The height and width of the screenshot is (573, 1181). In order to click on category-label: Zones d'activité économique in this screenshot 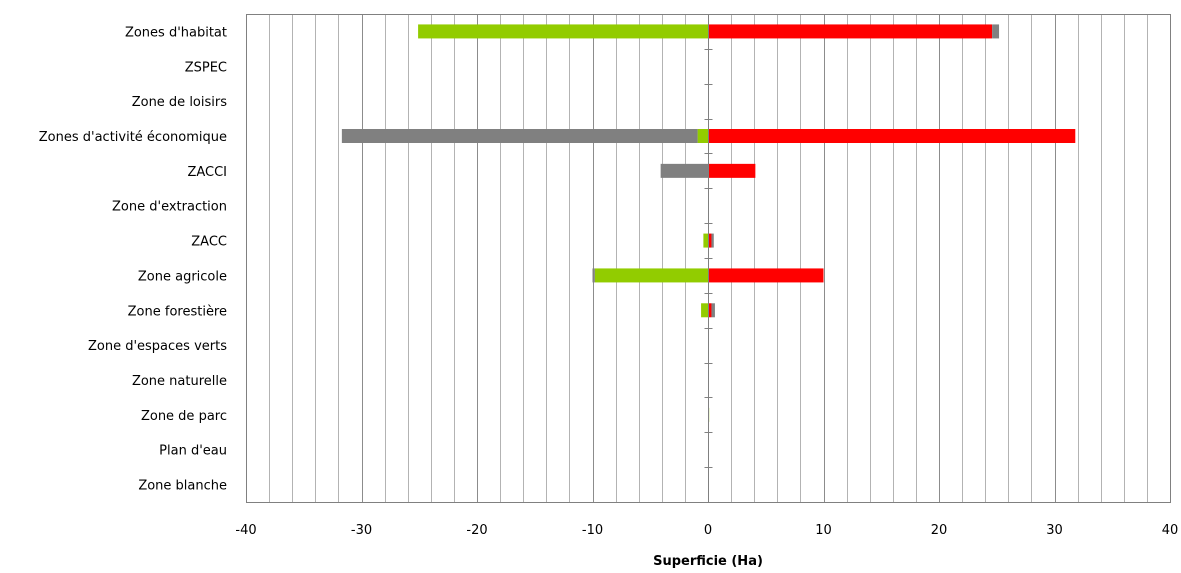, I will do `click(133, 137)`.